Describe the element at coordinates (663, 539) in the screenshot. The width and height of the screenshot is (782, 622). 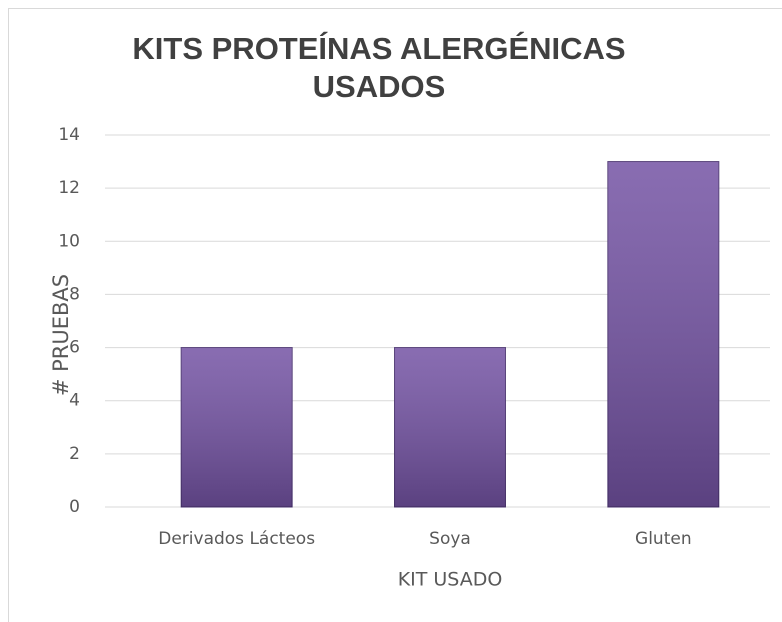
I see `x-tick-label: Gluten` at that location.